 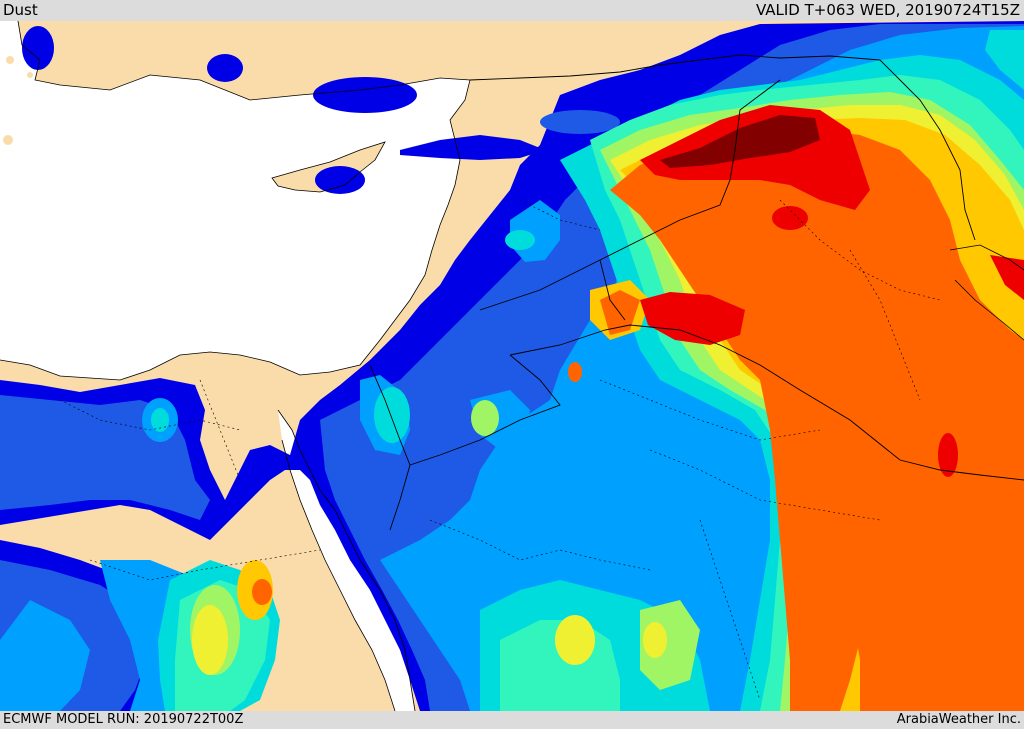 What do you see at coordinates (123, 719) in the screenshot?
I see `model-run-label: ECMWF MODEL RUN: 20190722T00Z` at bounding box center [123, 719].